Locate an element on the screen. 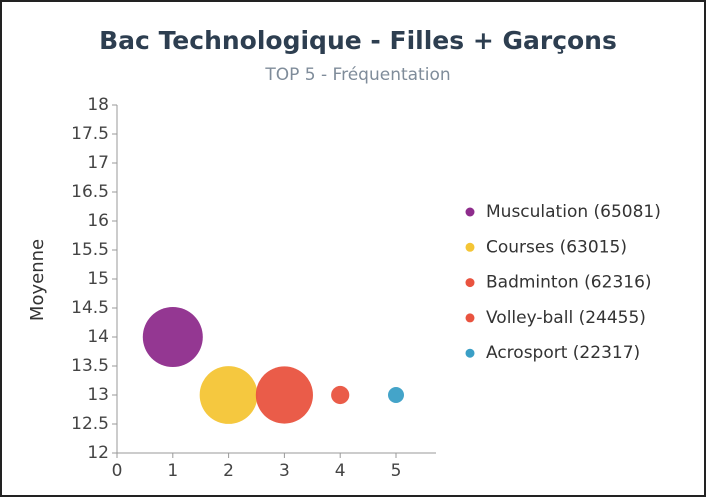 The height and width of the screenshot is (497, 706). x-tick-label: 4 is located at coordinates (340, 471).